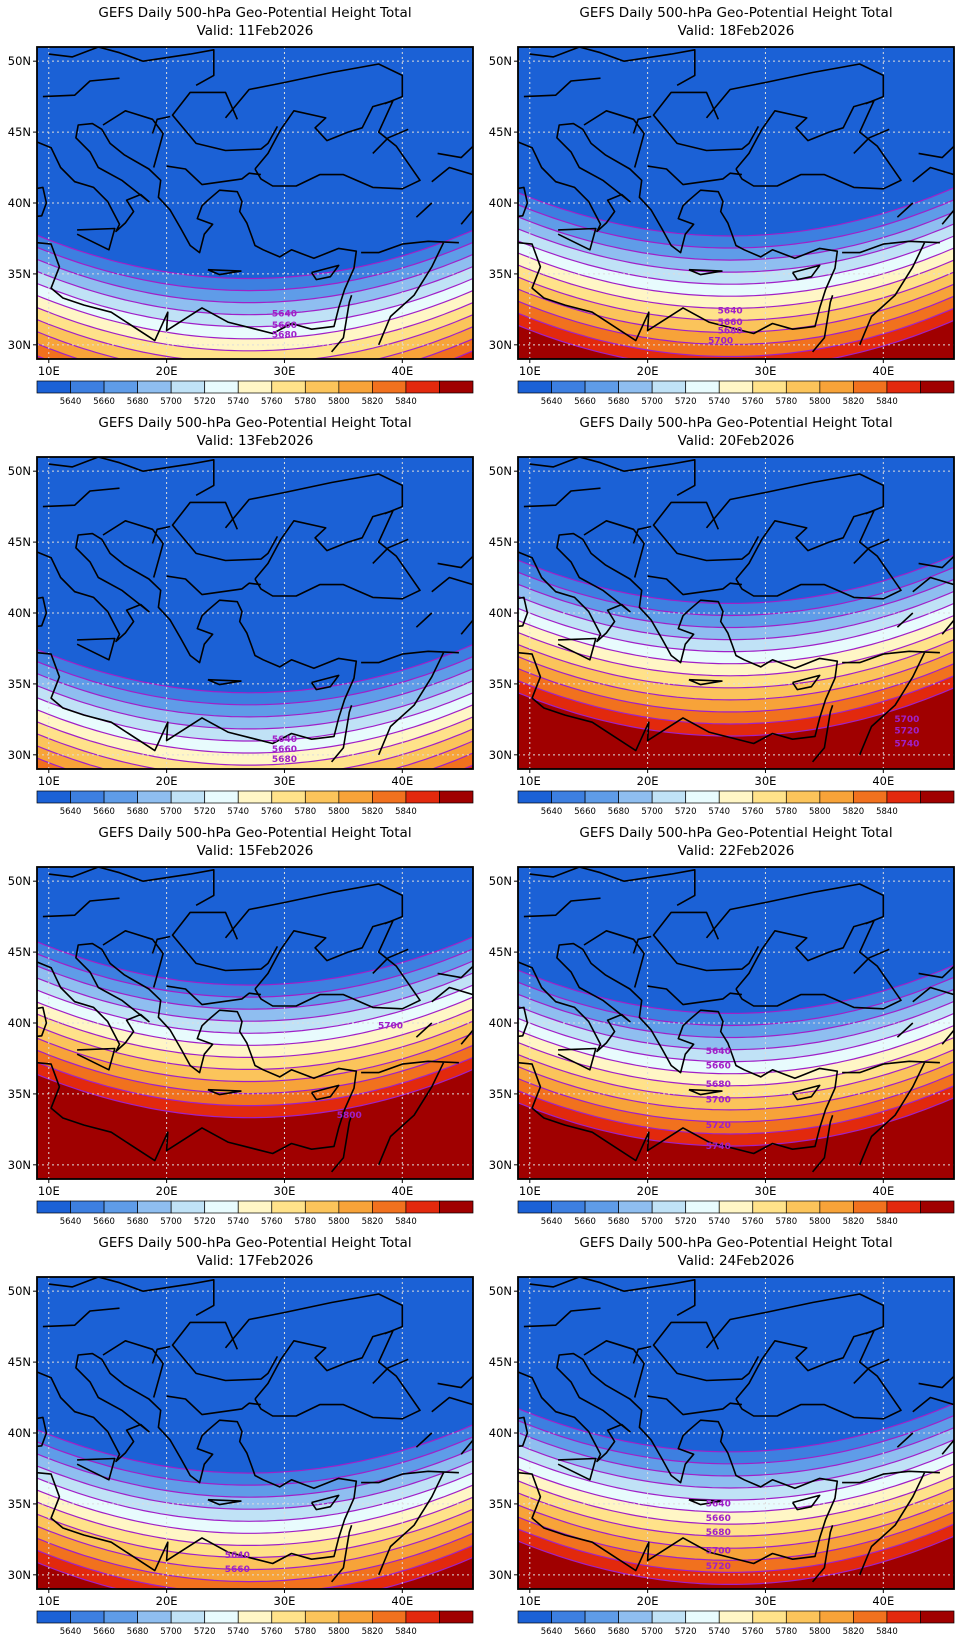 Image resolution: width=964 pixels, height=1640 pixels. I want to click on lon-label: 20E, so click(167, 781).